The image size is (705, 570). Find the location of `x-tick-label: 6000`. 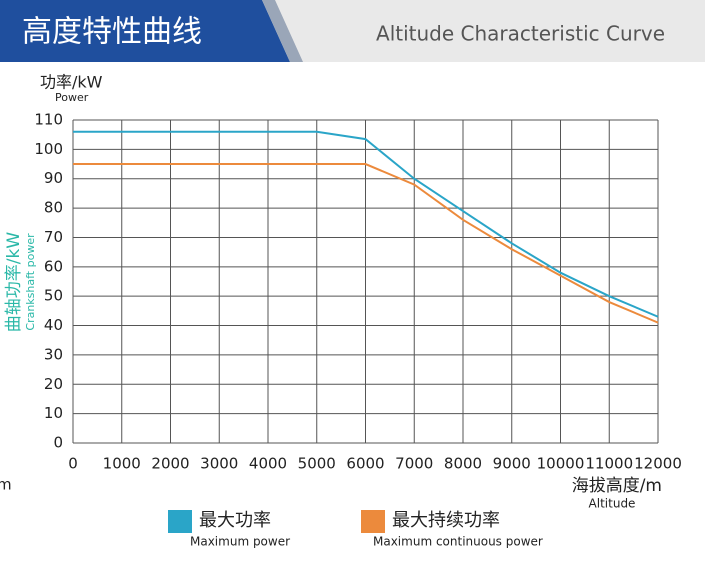

x-tick-label: 6000 is located at coordinates (365, 464).